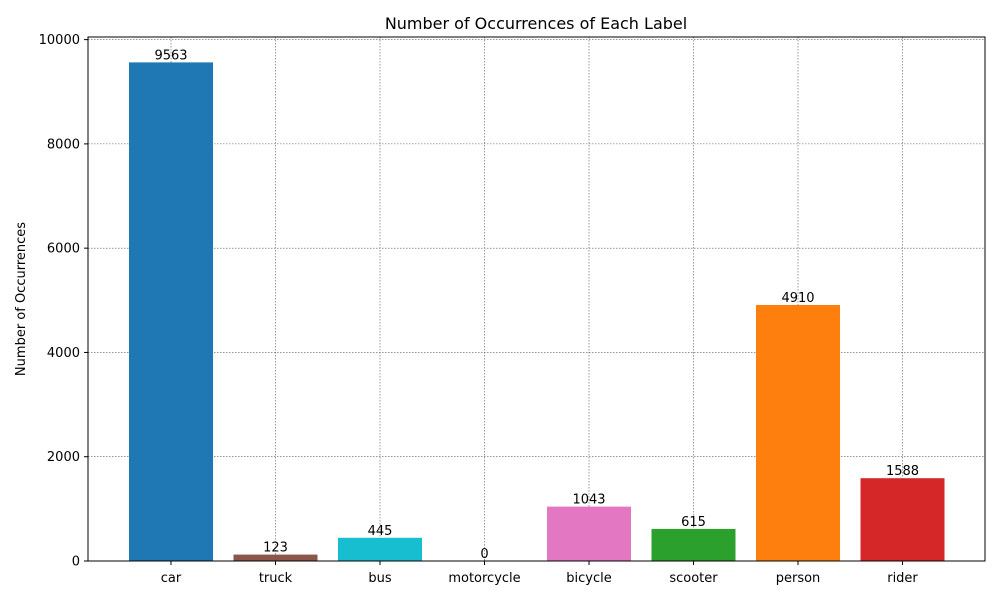  What do you see at coordinates (171, 578) in the screenshot?
I see `x-tick-label: car` at bounding box center [171, 578].